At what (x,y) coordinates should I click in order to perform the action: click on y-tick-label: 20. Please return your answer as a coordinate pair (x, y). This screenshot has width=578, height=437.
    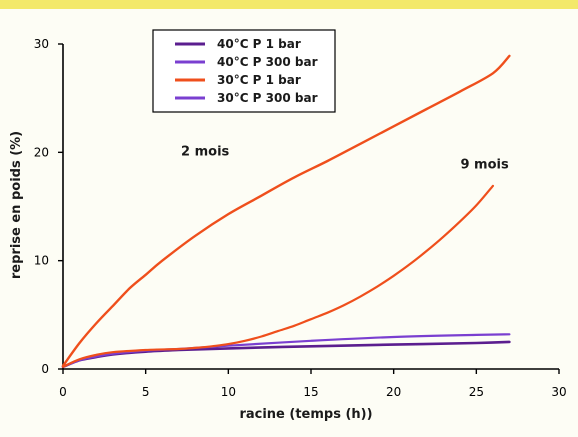
    Looking at the image, I should click on (41, 152).